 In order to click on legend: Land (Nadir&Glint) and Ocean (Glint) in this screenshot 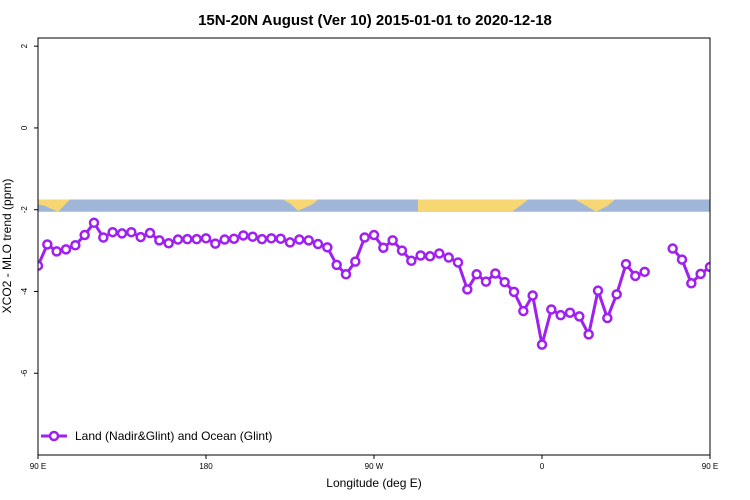, I will do `click(156, 436)`.